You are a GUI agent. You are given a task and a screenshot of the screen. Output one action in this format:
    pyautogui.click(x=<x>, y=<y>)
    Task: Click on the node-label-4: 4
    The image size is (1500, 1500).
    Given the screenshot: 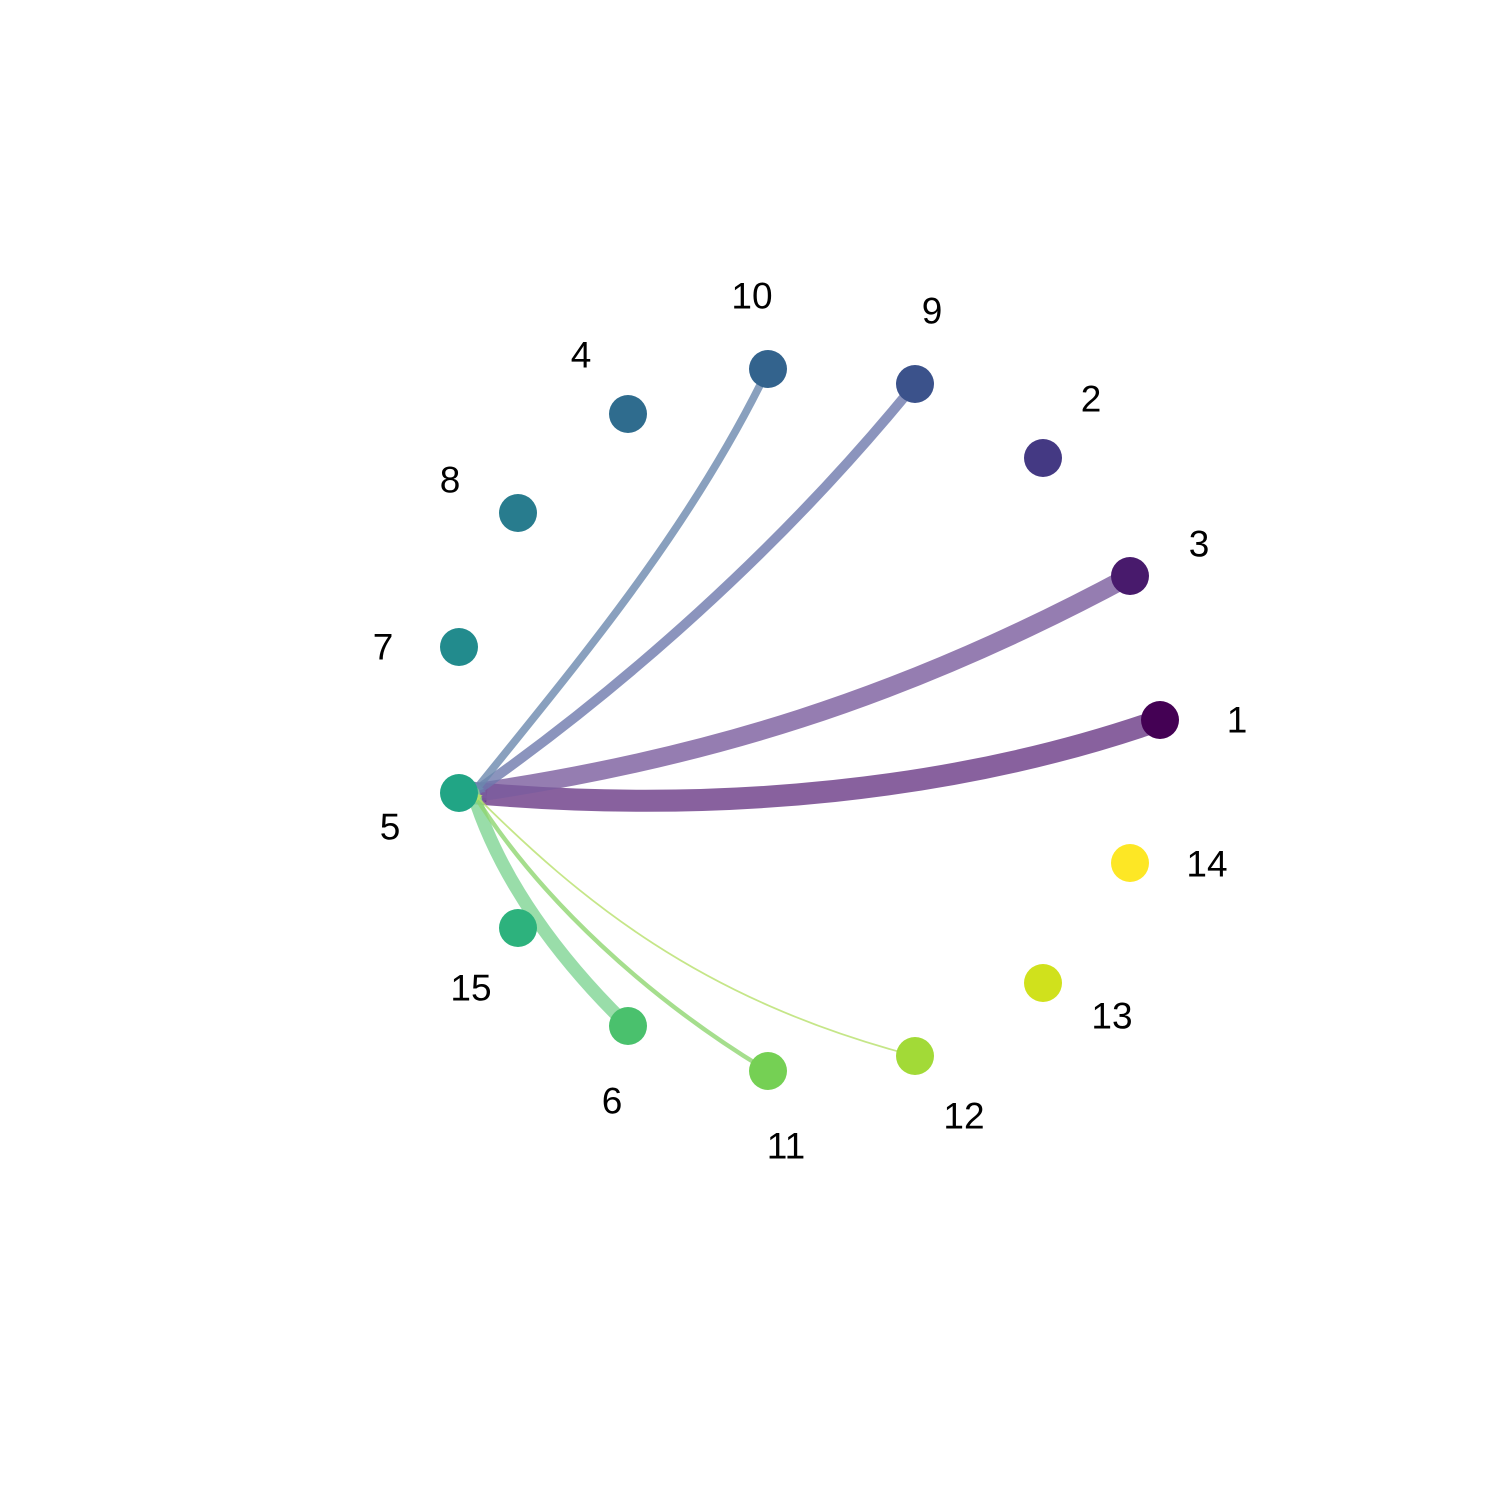 What is the action you would take?
    pyautogui.click(x=581, y=355)
    